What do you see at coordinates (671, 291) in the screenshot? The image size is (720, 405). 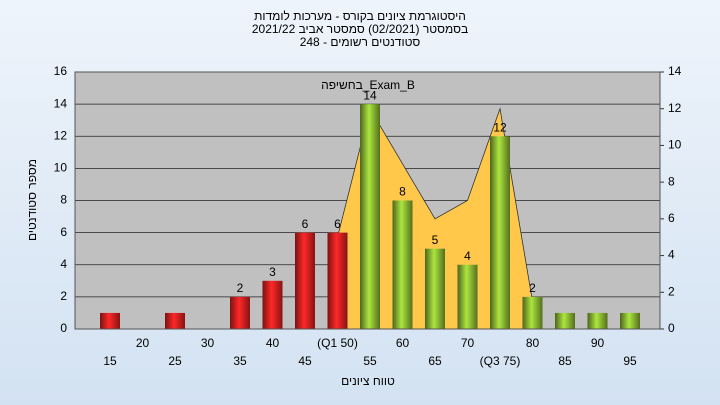 I see `y2-tick-label: 2` at bounding box center [671, 291].